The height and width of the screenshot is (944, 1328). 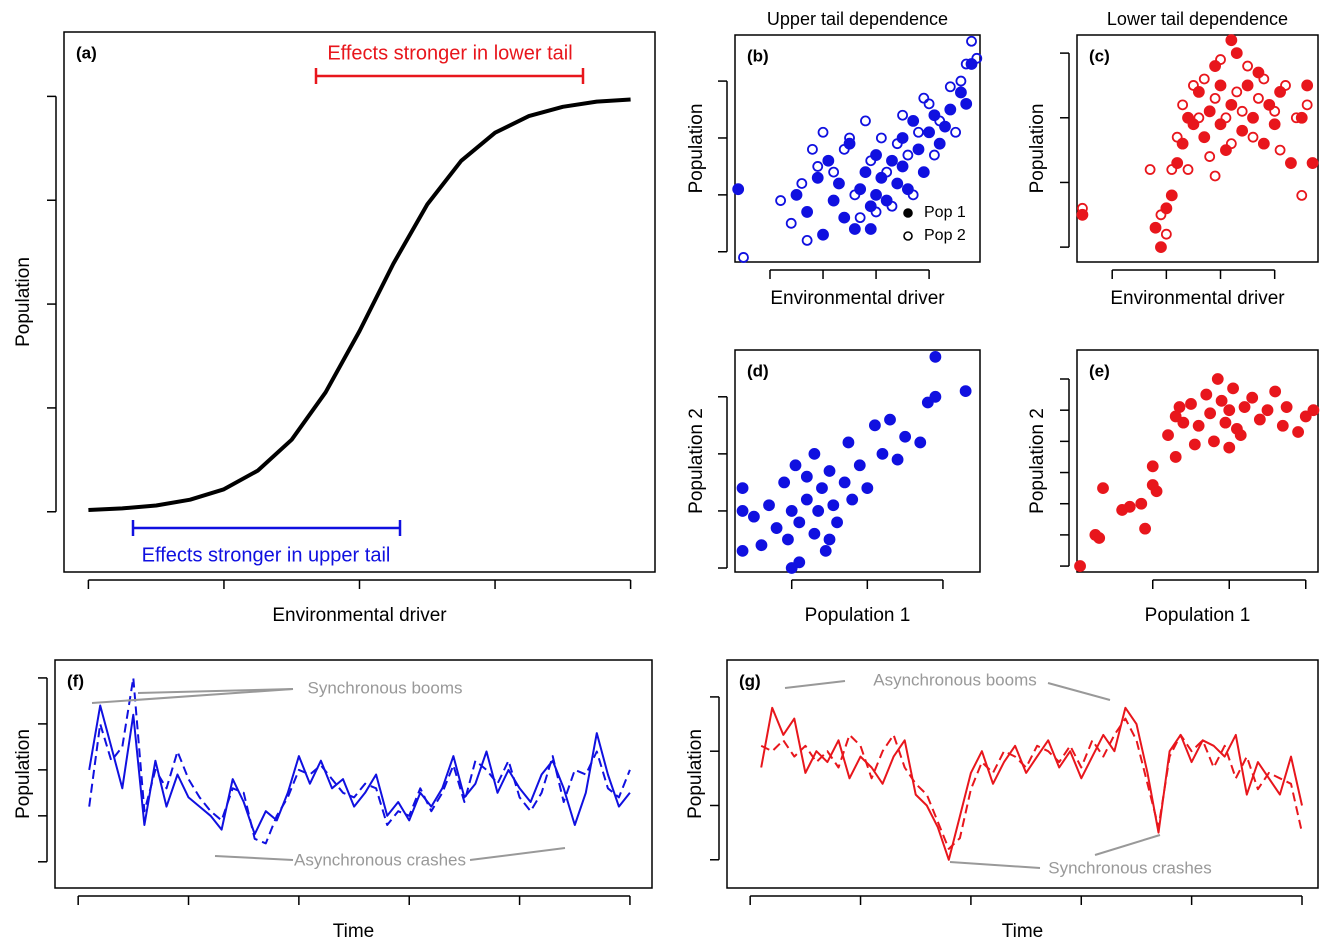 What do you see at coordinates (695, 774) in the screenshot?
I see `y-axis-label: Population` at bounding box center [695, 774].